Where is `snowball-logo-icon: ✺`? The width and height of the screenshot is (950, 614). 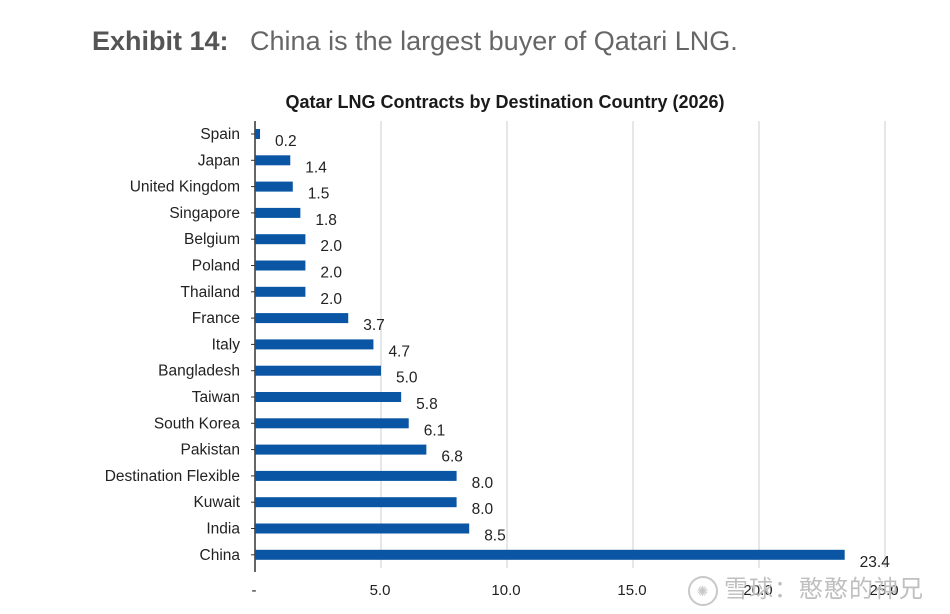 snowball-logo-icon: ✺ is located at coordinates (703, 591).